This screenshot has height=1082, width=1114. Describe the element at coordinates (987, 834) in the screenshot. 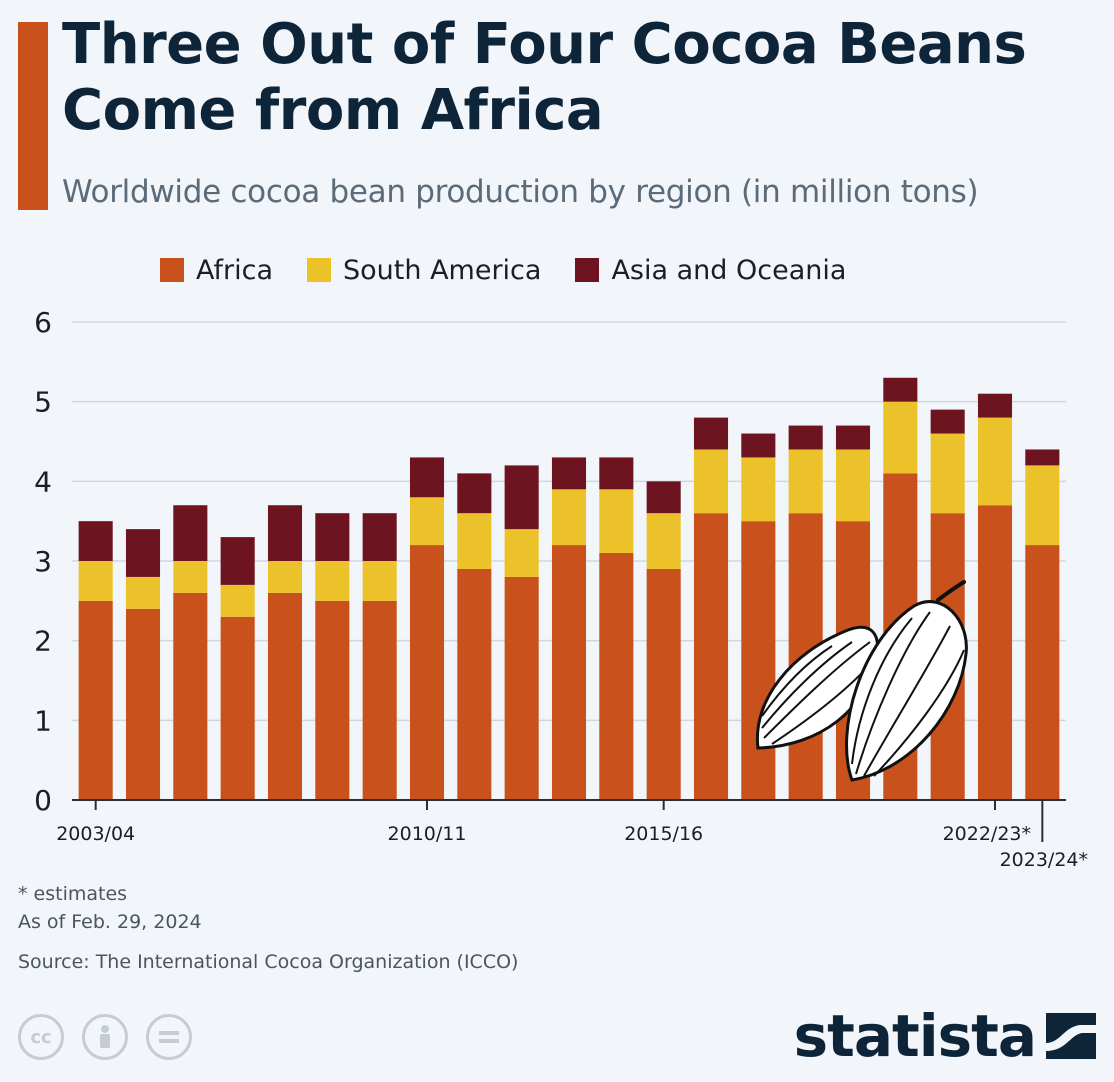

I see `x-tick-label: 2022/23*` at that location.